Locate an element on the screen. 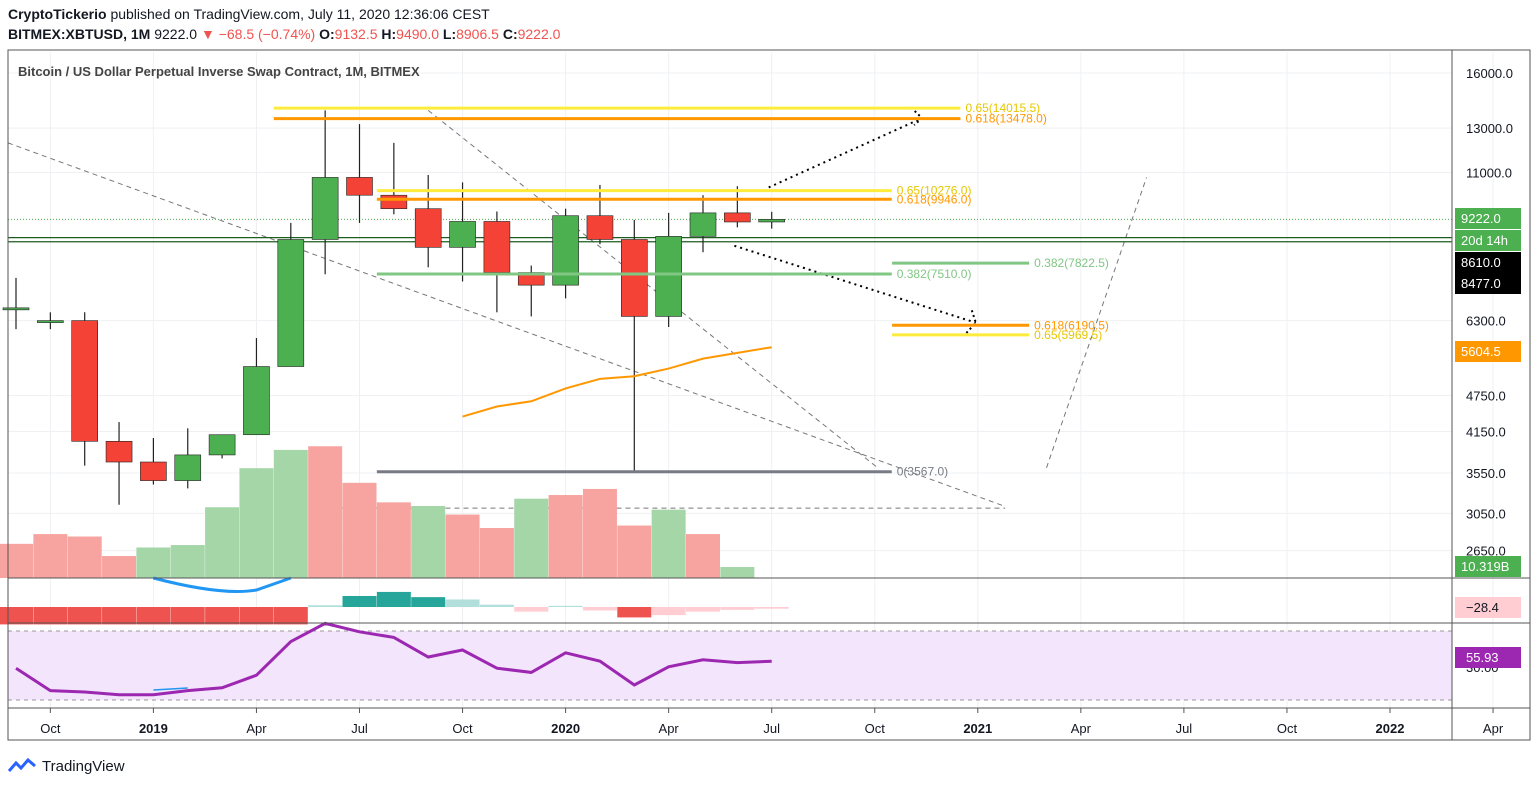 The width and height of the screenshot is (1536, 788). fib-level-label: 0.65(5969.5) is located at coordinates (1068, 335).